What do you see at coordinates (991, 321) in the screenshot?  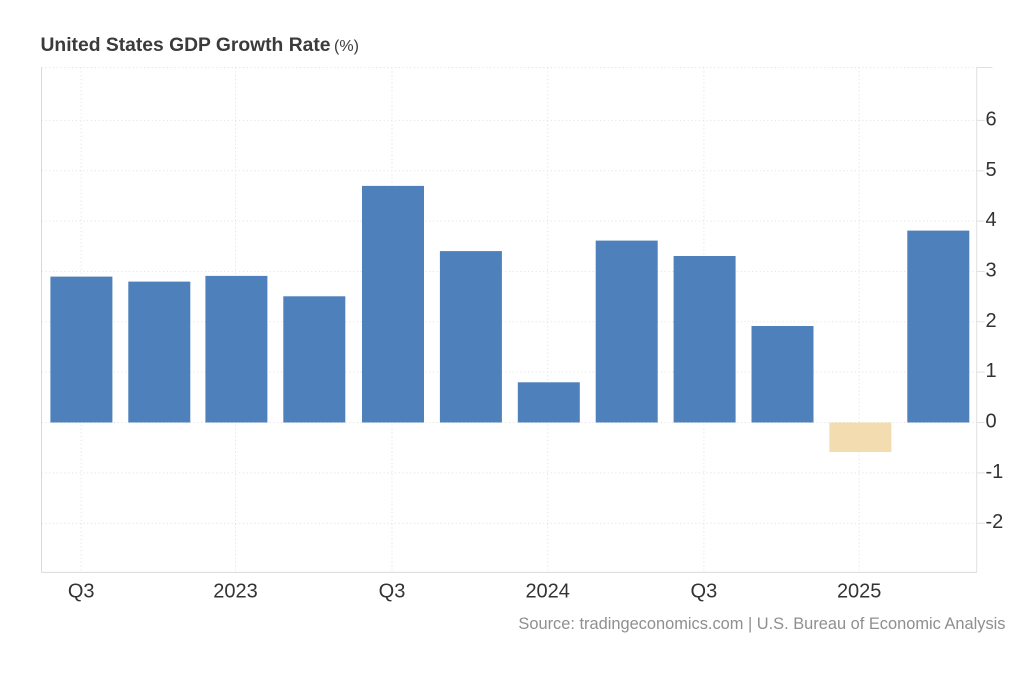 I see `svg-text: 2` at bounding box center [991, 321].